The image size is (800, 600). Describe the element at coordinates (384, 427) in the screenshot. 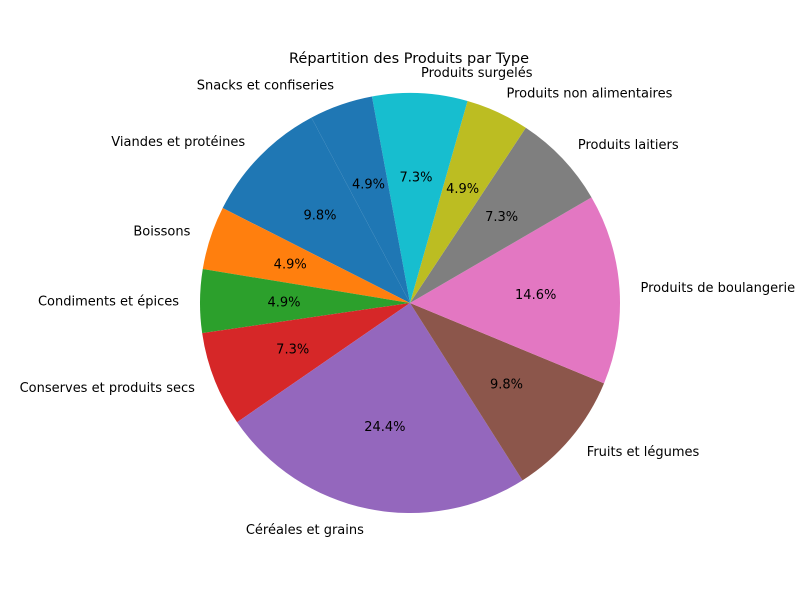

I see `slice-percent-label: 24.4%` at that location.